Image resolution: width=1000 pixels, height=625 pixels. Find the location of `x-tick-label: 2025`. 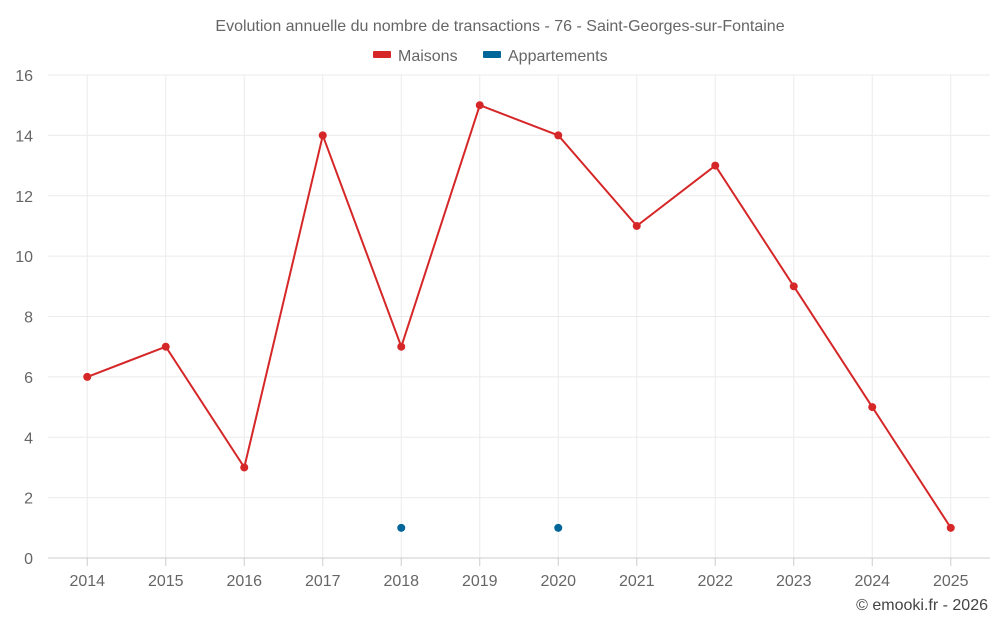

x-tick-label: 2025 is located at coordinates (951, 581).